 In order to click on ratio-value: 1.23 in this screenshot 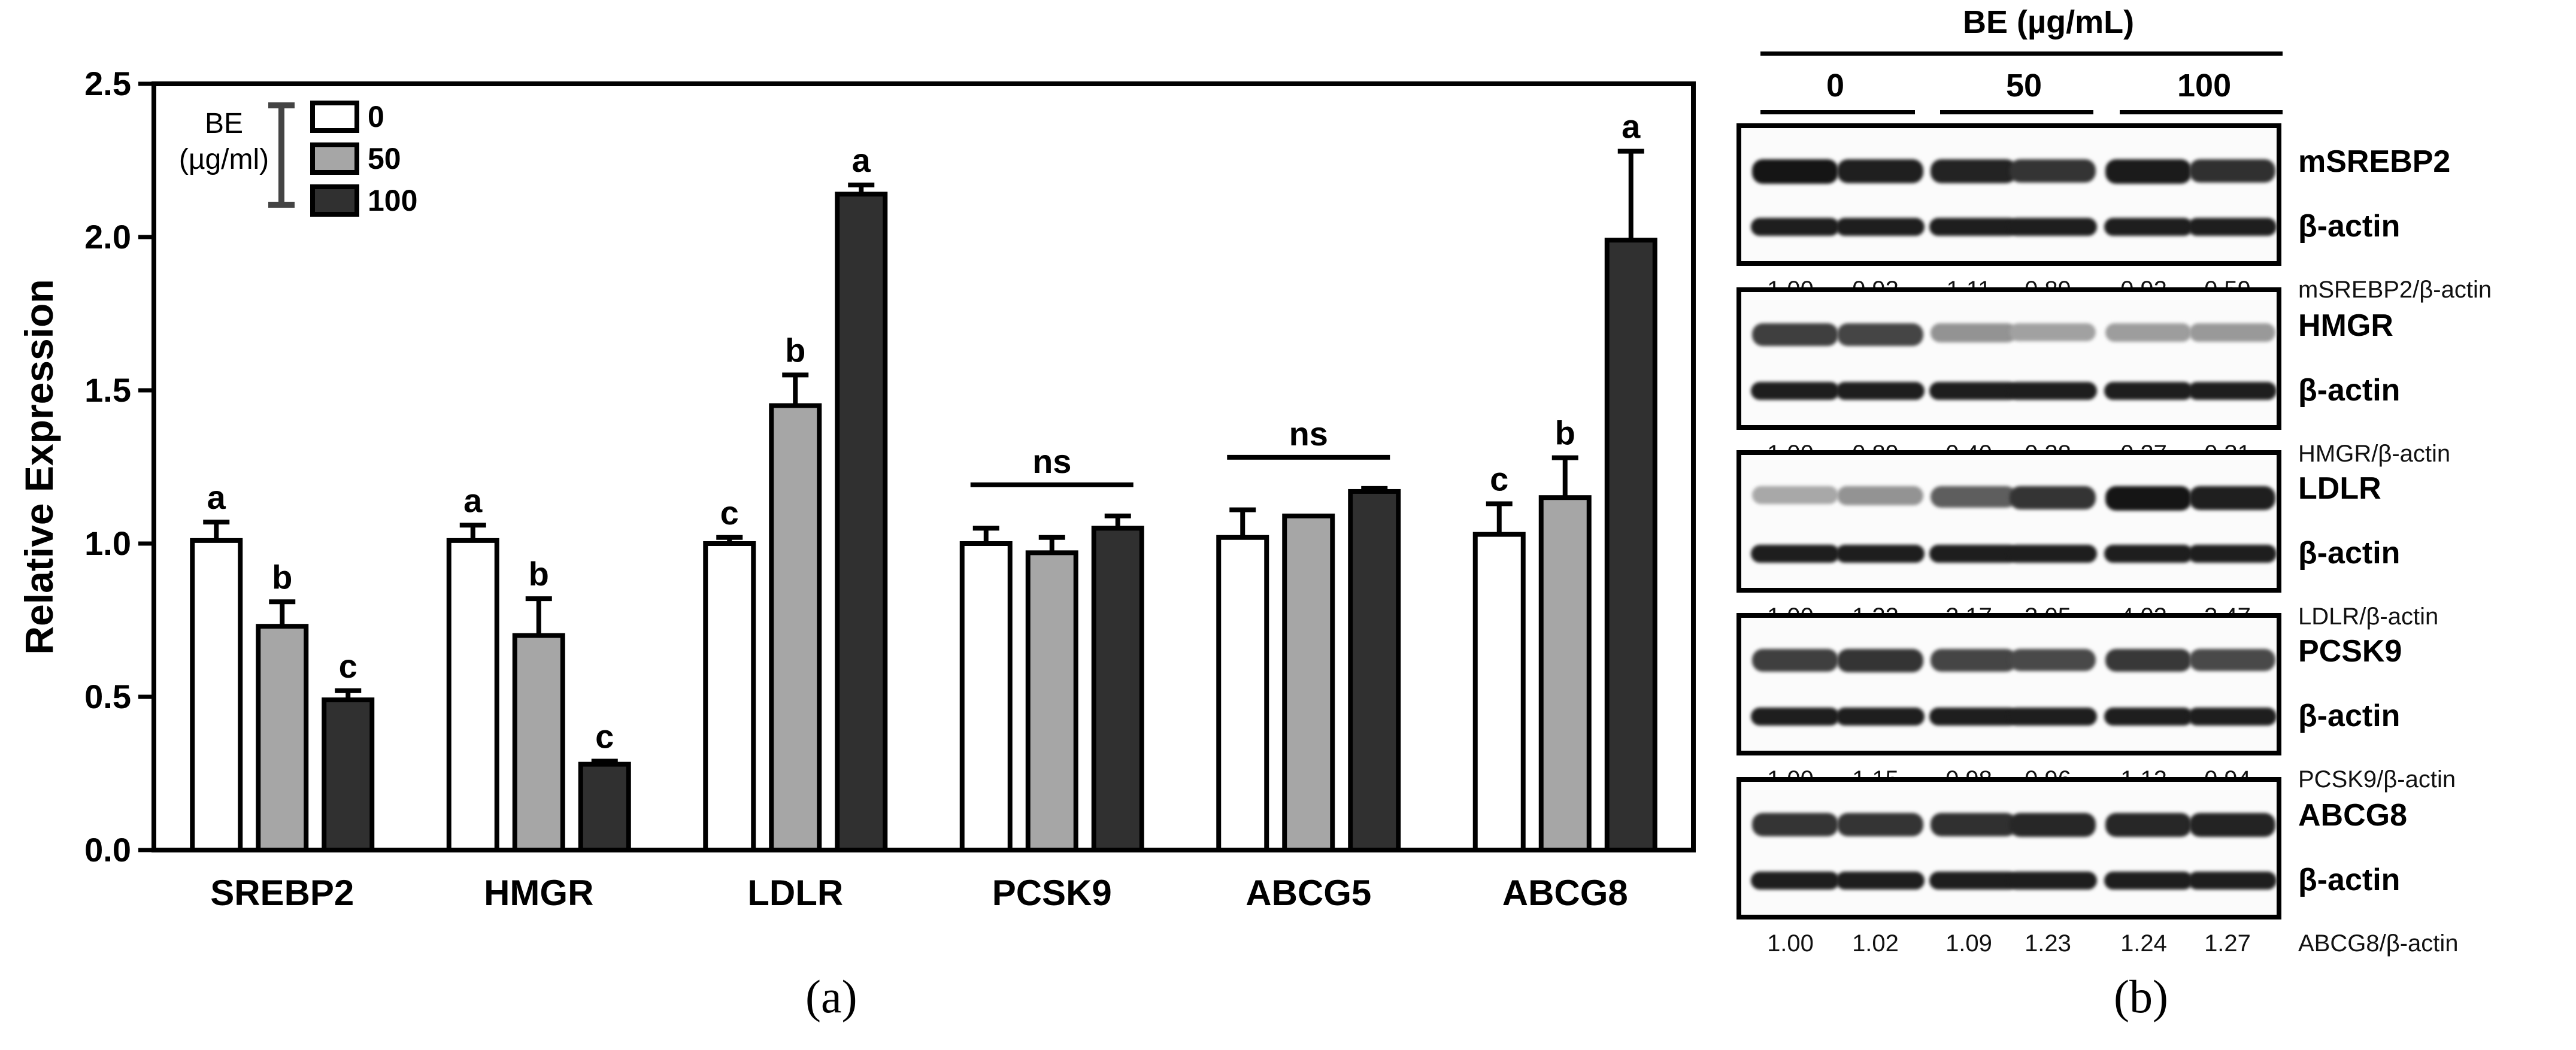, I will do `click(2048, 943)`.